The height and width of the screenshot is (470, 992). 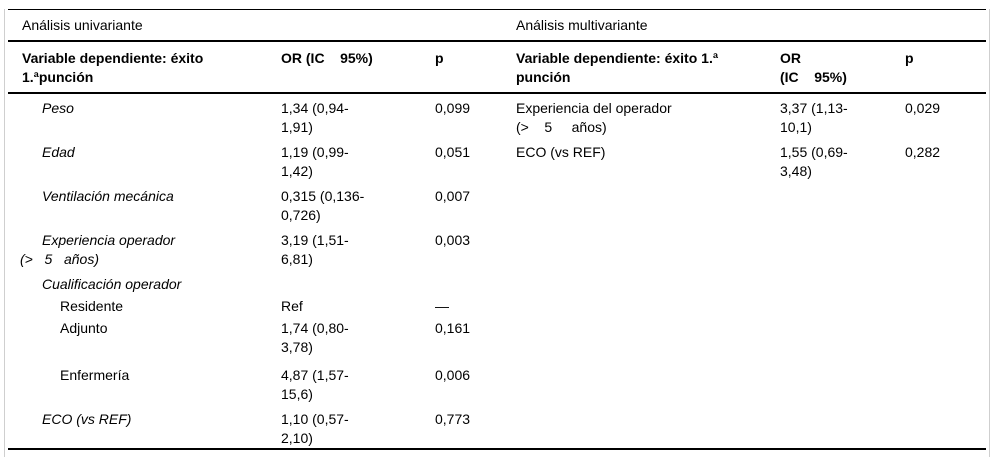 What do you see at coordinates (258, 429) in the screenshot?
I see `table-row: ECO (vs REF) 1,10 (0,57- 2,10) 0,773` at bounding box center [258, 429].